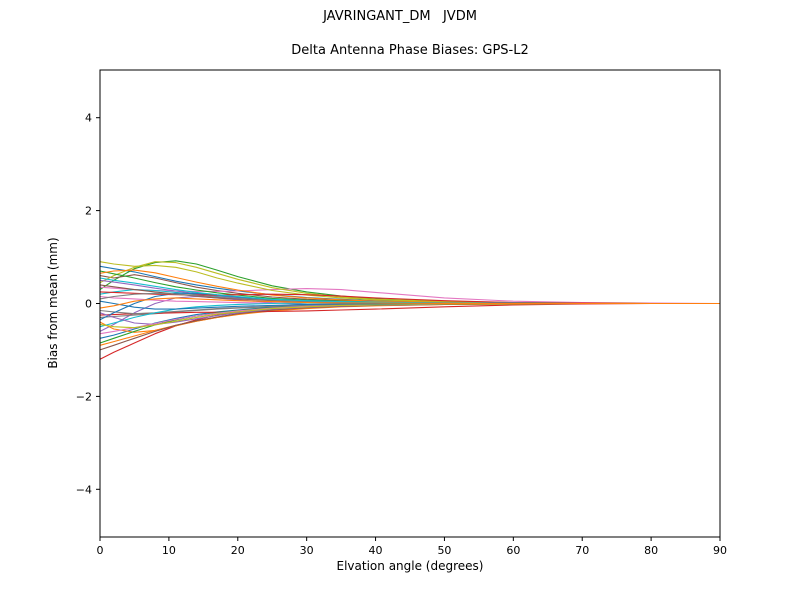  What do you see at coordinates (720, 550) in the screenshot?
I see `x-tick-label: 90` at bounding box center [720, 550].